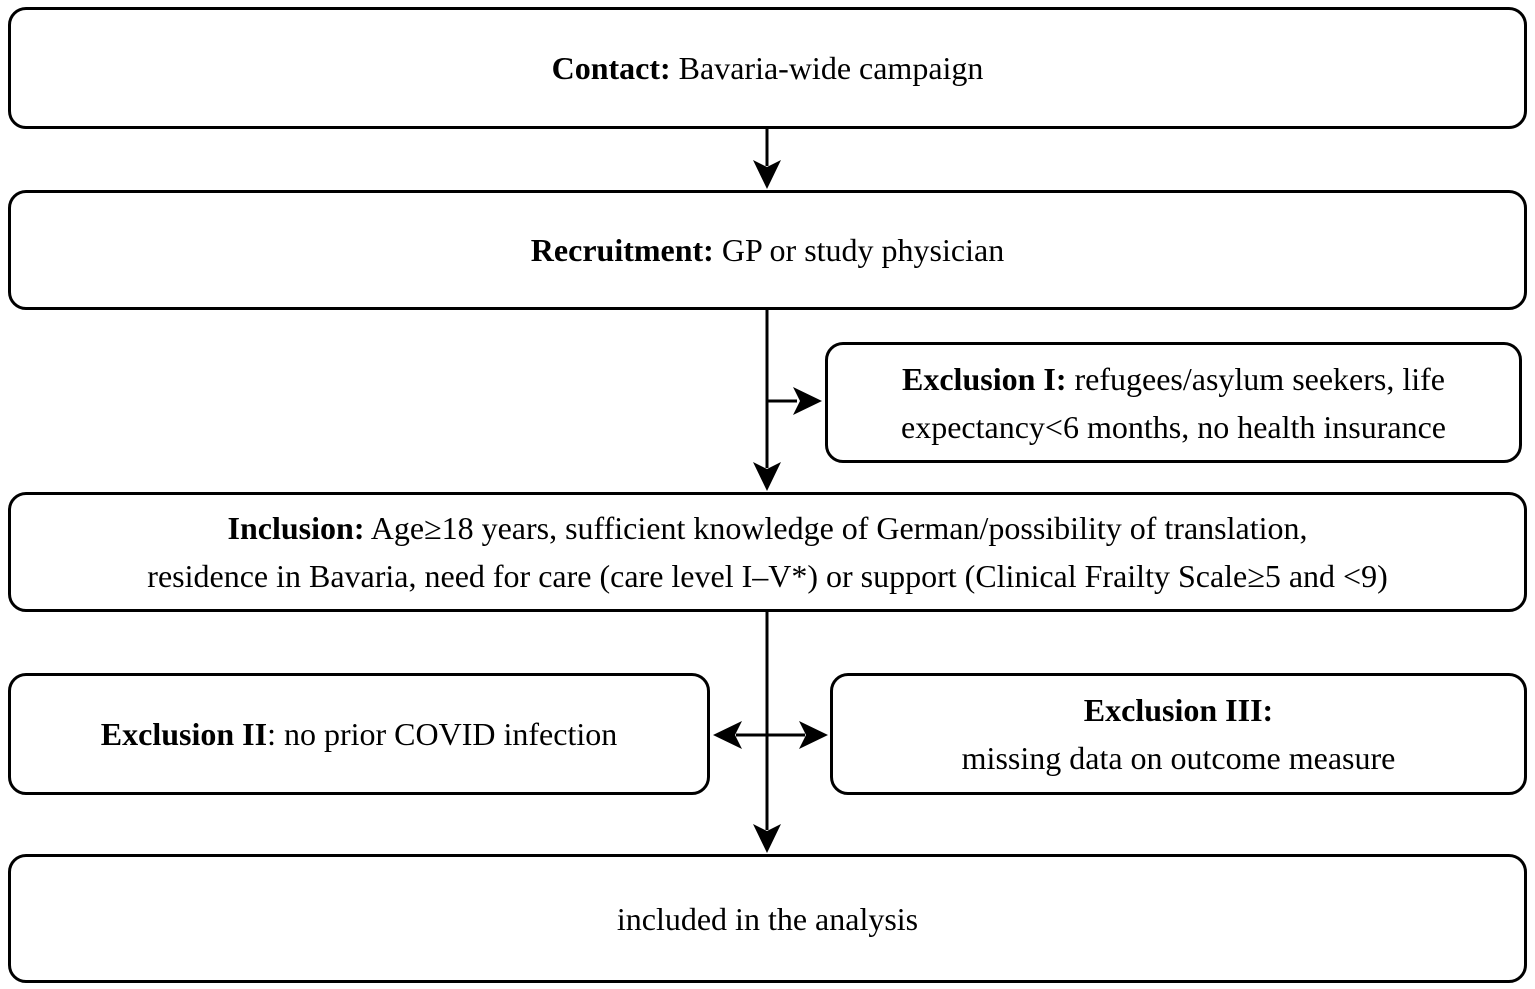 Image resolution: width=1535 pixels, height=989 pixels. I want to click on node-contact: Contact: Bavaria-wide campaign, so click(767, 68).